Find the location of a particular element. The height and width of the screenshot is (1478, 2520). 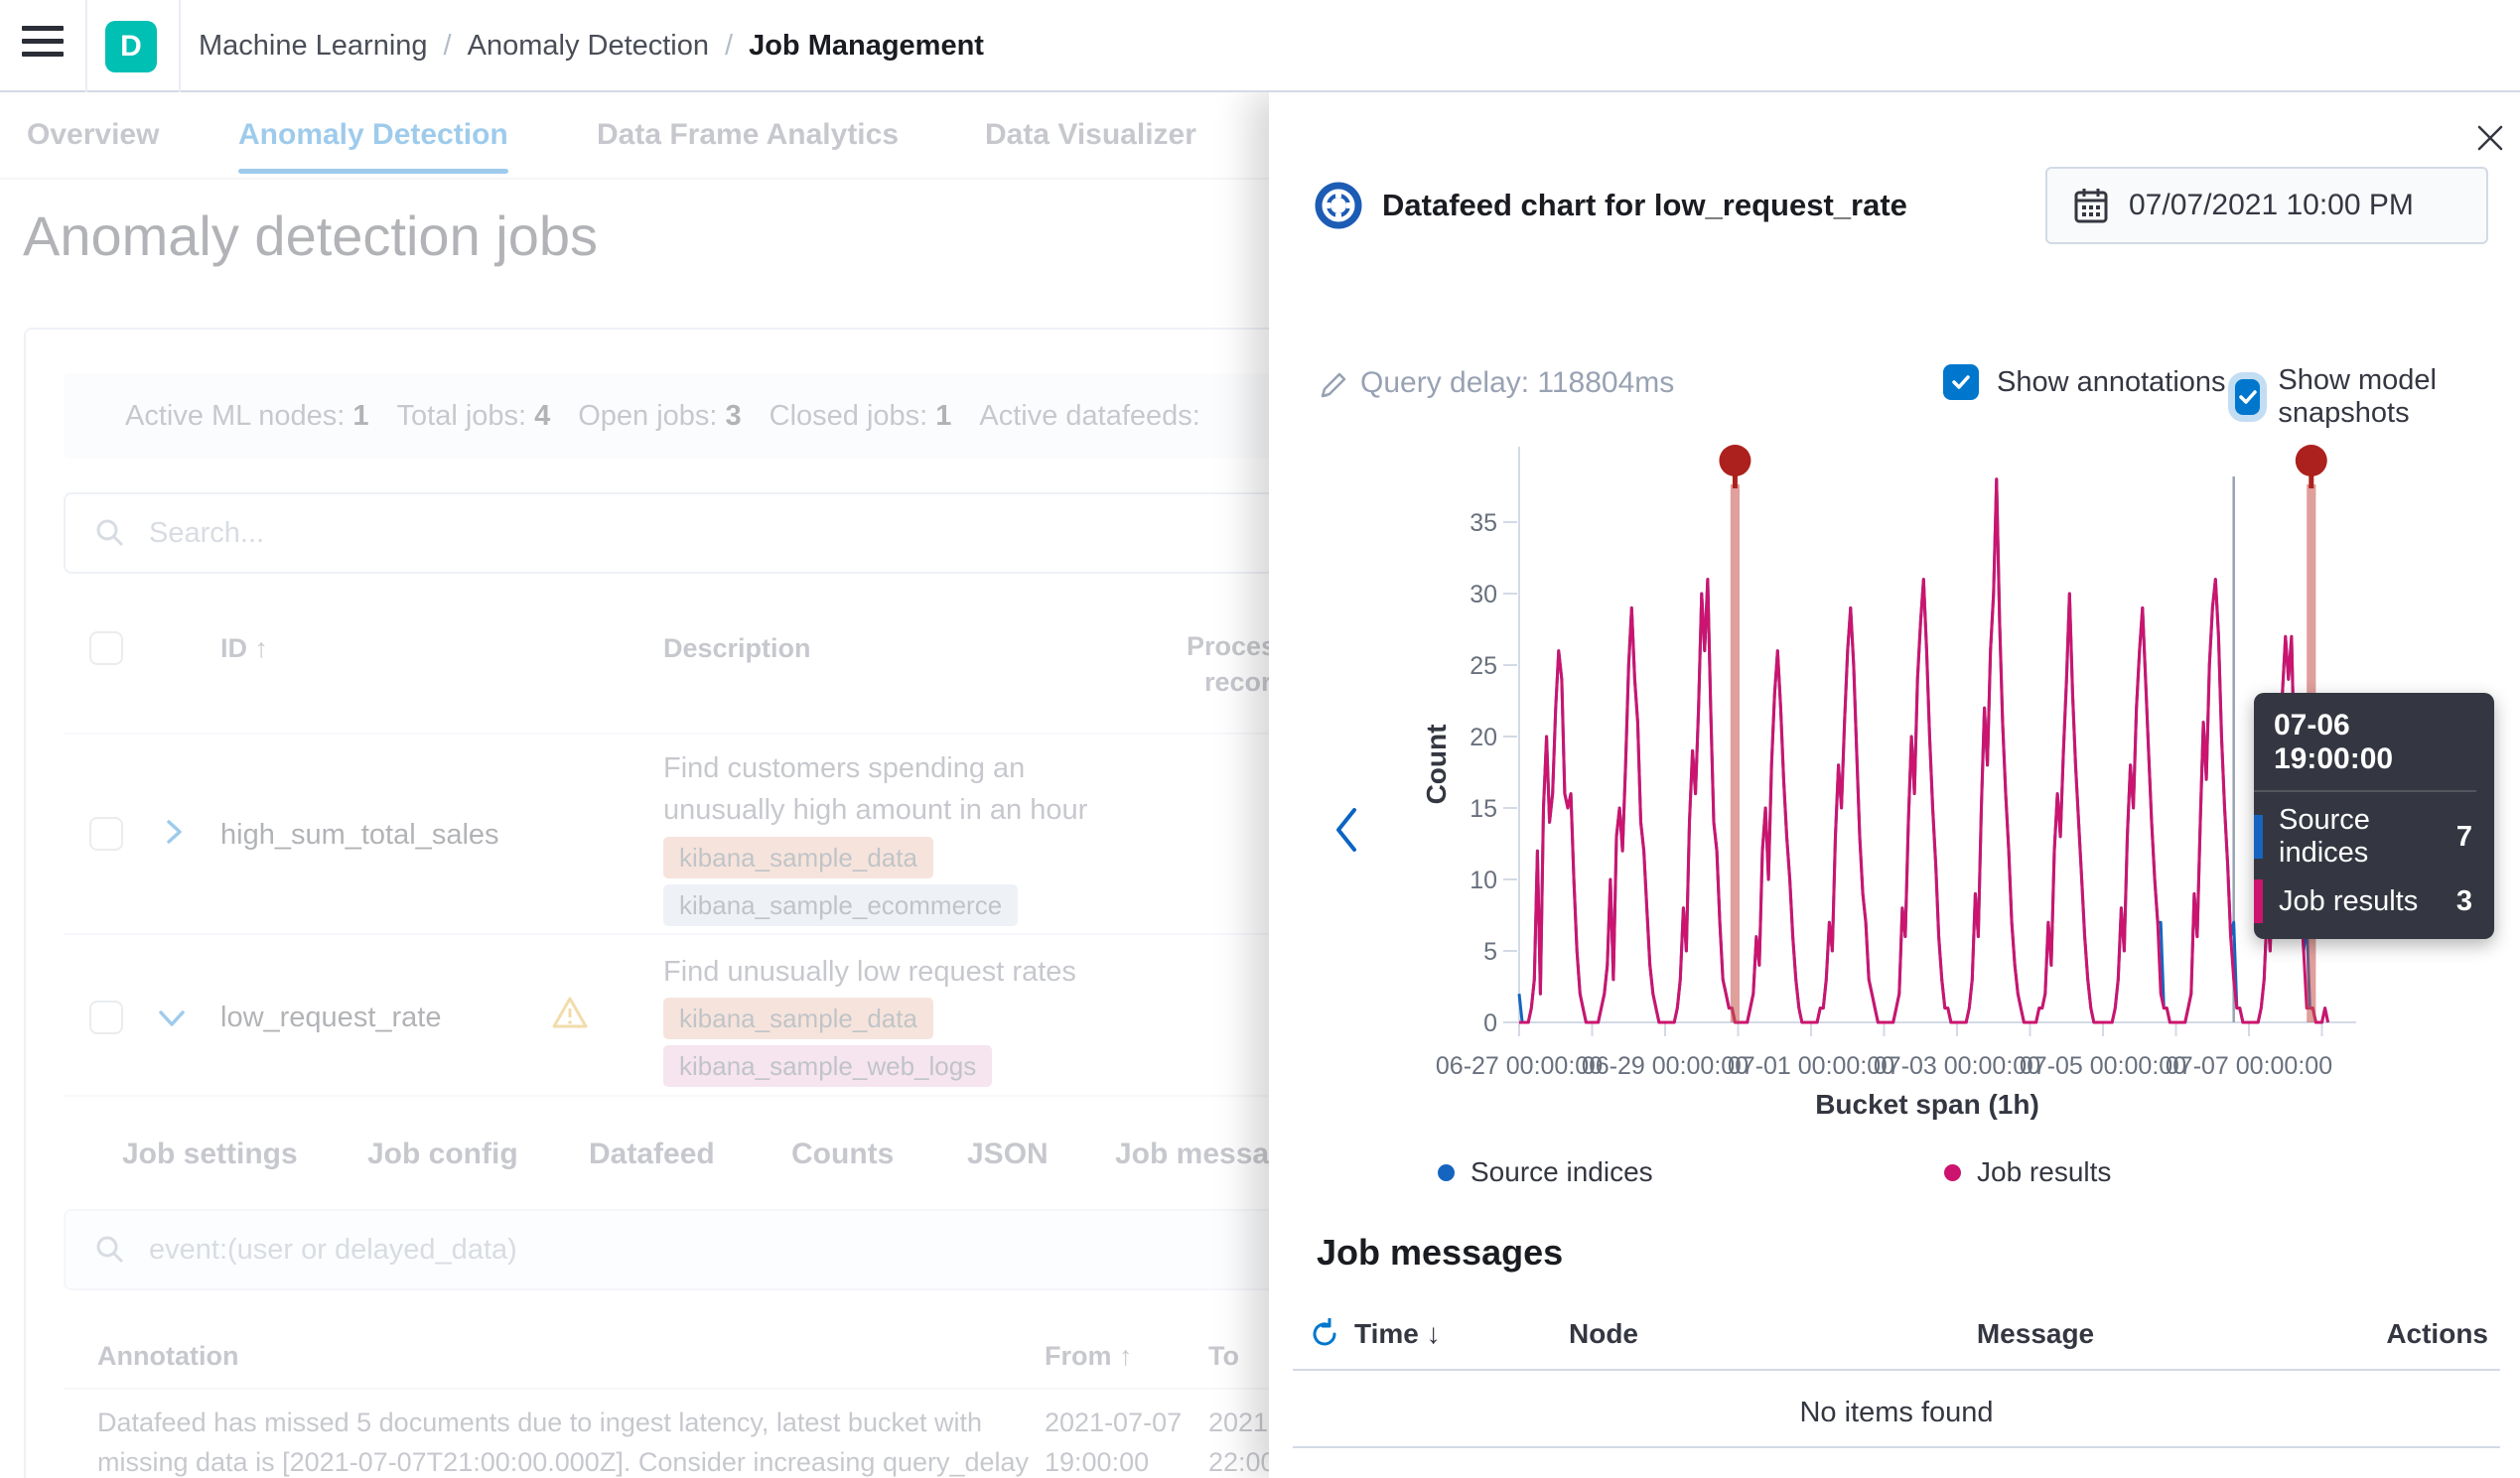

tab-data-visualizer: Data Visualizer is located at coordinates (1090, 134).